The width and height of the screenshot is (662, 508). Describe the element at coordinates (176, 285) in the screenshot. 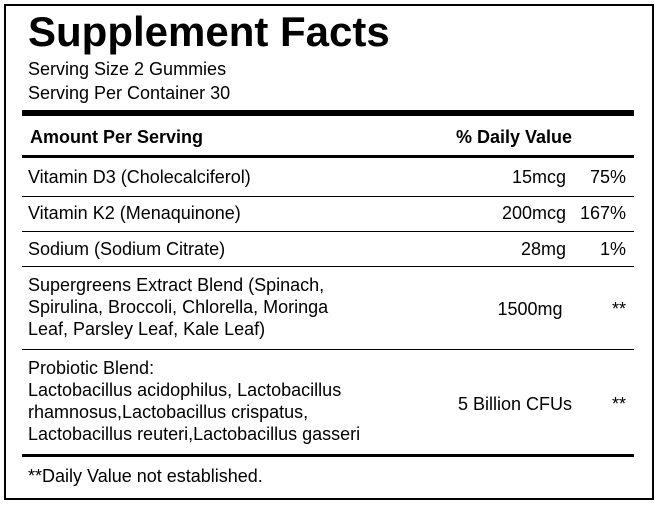

I see `nutrient-name-supergreens-line-1: Supergreens Extract Blend (Spinach,` at that location.